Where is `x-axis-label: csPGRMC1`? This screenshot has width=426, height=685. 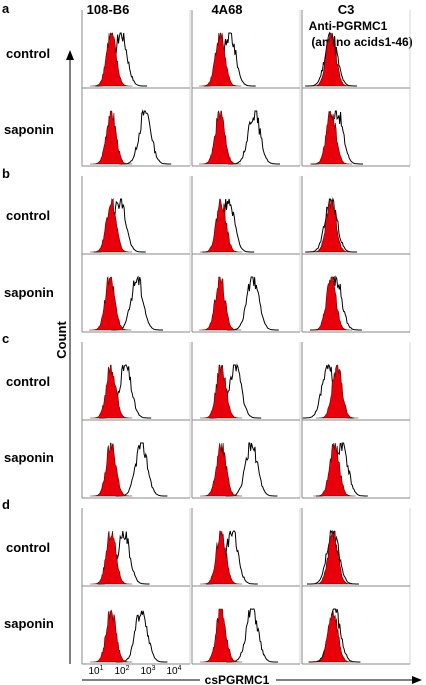 x-axis-label: csPGRMC1 is located at coordinates (237, 679).